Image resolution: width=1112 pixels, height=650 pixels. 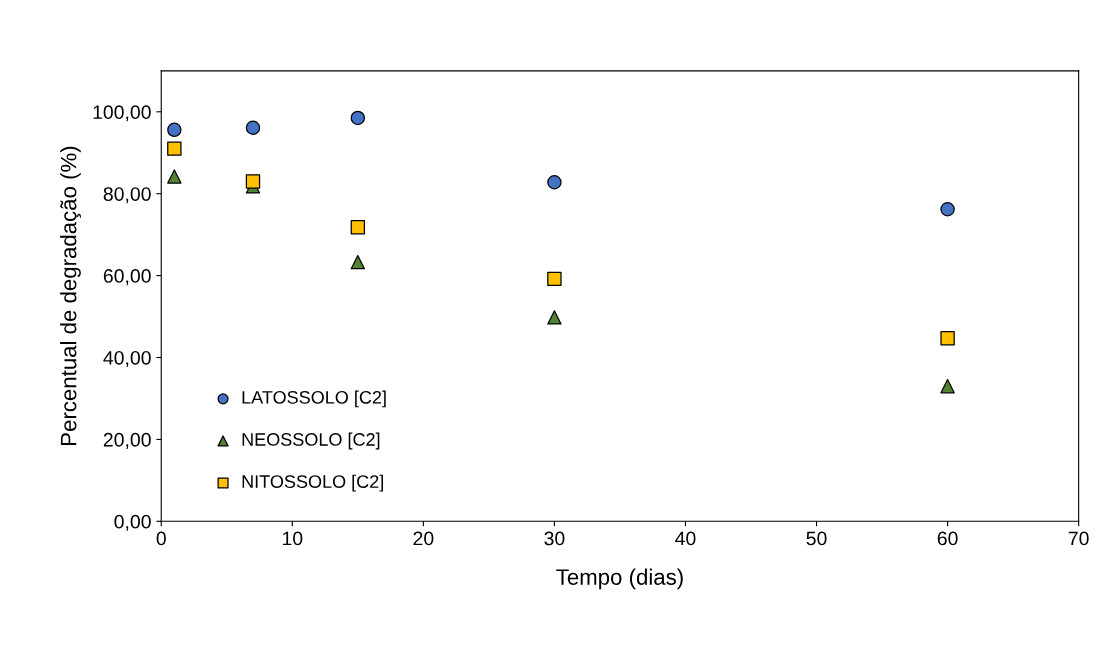 I want to click on y-tick-label: 20,00, so click(x=127, y=440).